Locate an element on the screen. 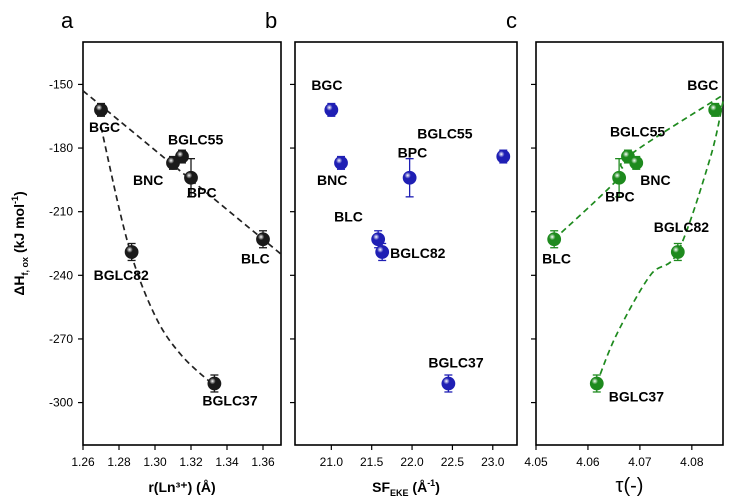 This screenshot has height=502, width=732. x-tick-label: 1.28 is located at coordinates (119, 462).